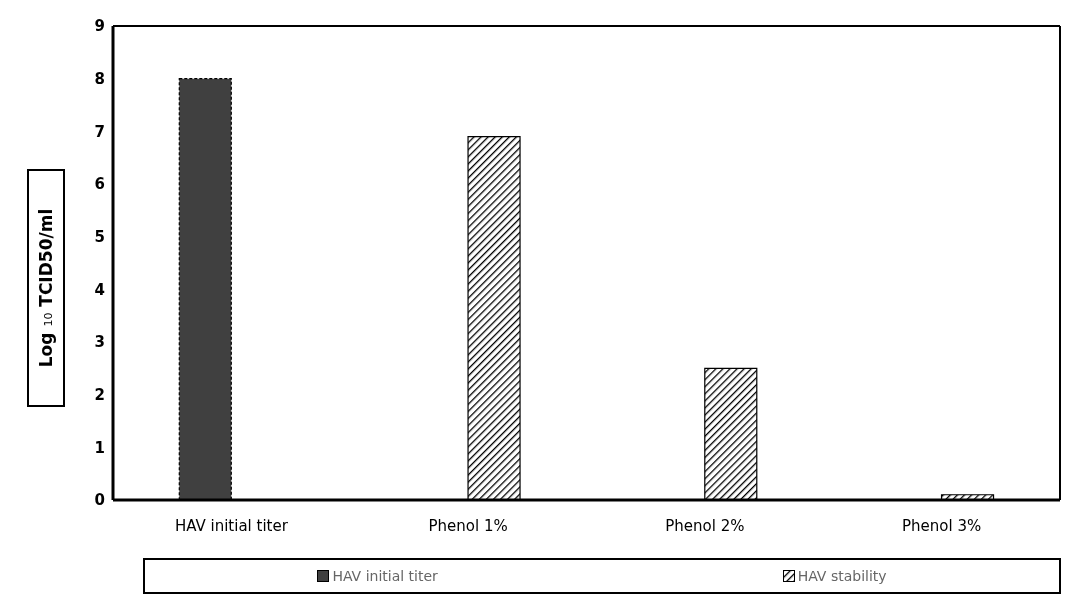  What do you see at coordinates (705, 525) in the screenshot?
I see `x-tick-label: Phenol 2%` at bounding box center [705, 525].